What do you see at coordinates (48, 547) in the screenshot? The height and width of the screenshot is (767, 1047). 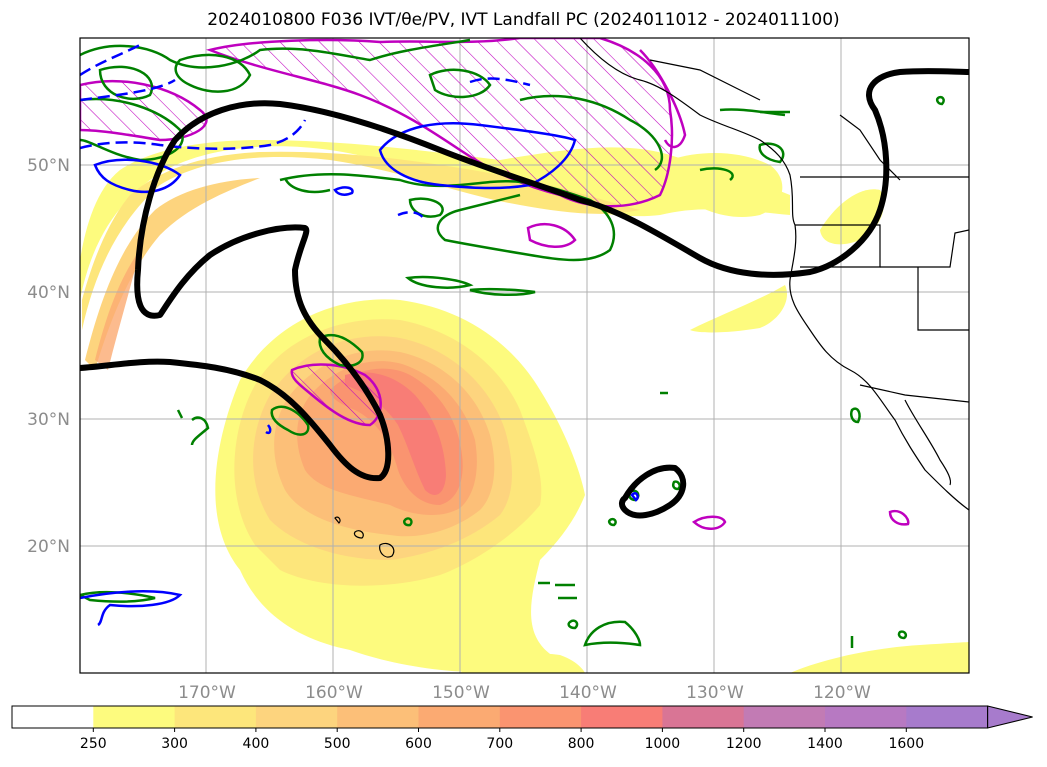 I see `latitude-label: 20°N` at bounding box center [48, 547].